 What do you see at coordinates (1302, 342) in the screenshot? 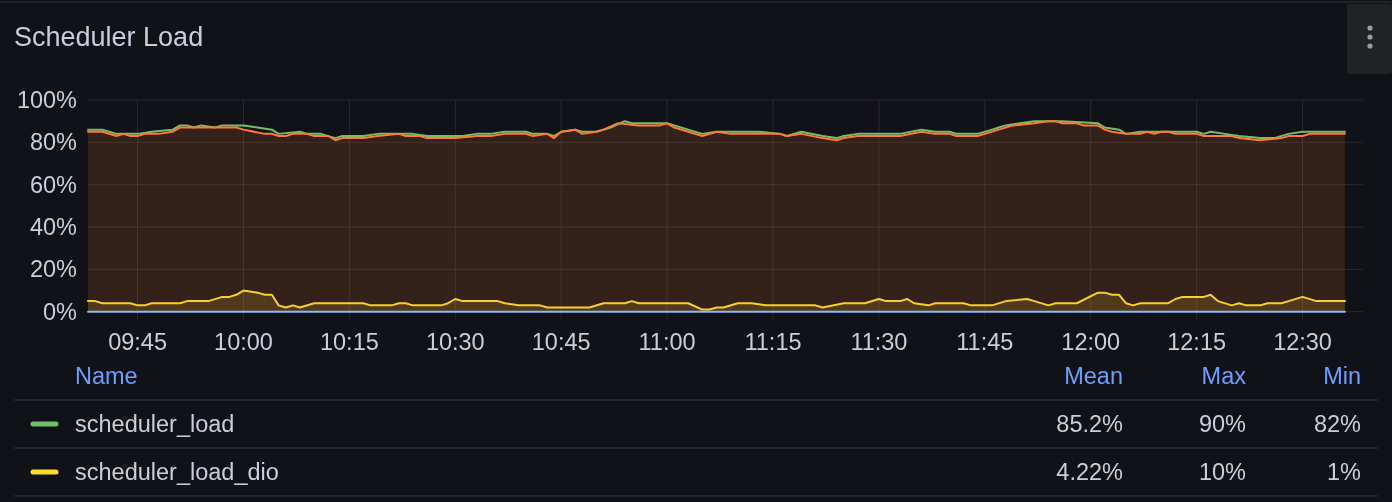
I see `x-tick-label: 12:30` at bounding box center [1302, 342].